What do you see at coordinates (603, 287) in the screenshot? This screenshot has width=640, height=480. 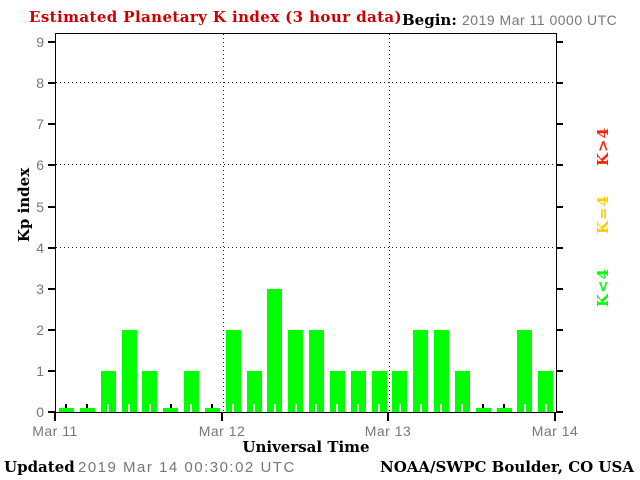 I see `legend-k-lt-4: K<4` at bounding box center [603, 287].